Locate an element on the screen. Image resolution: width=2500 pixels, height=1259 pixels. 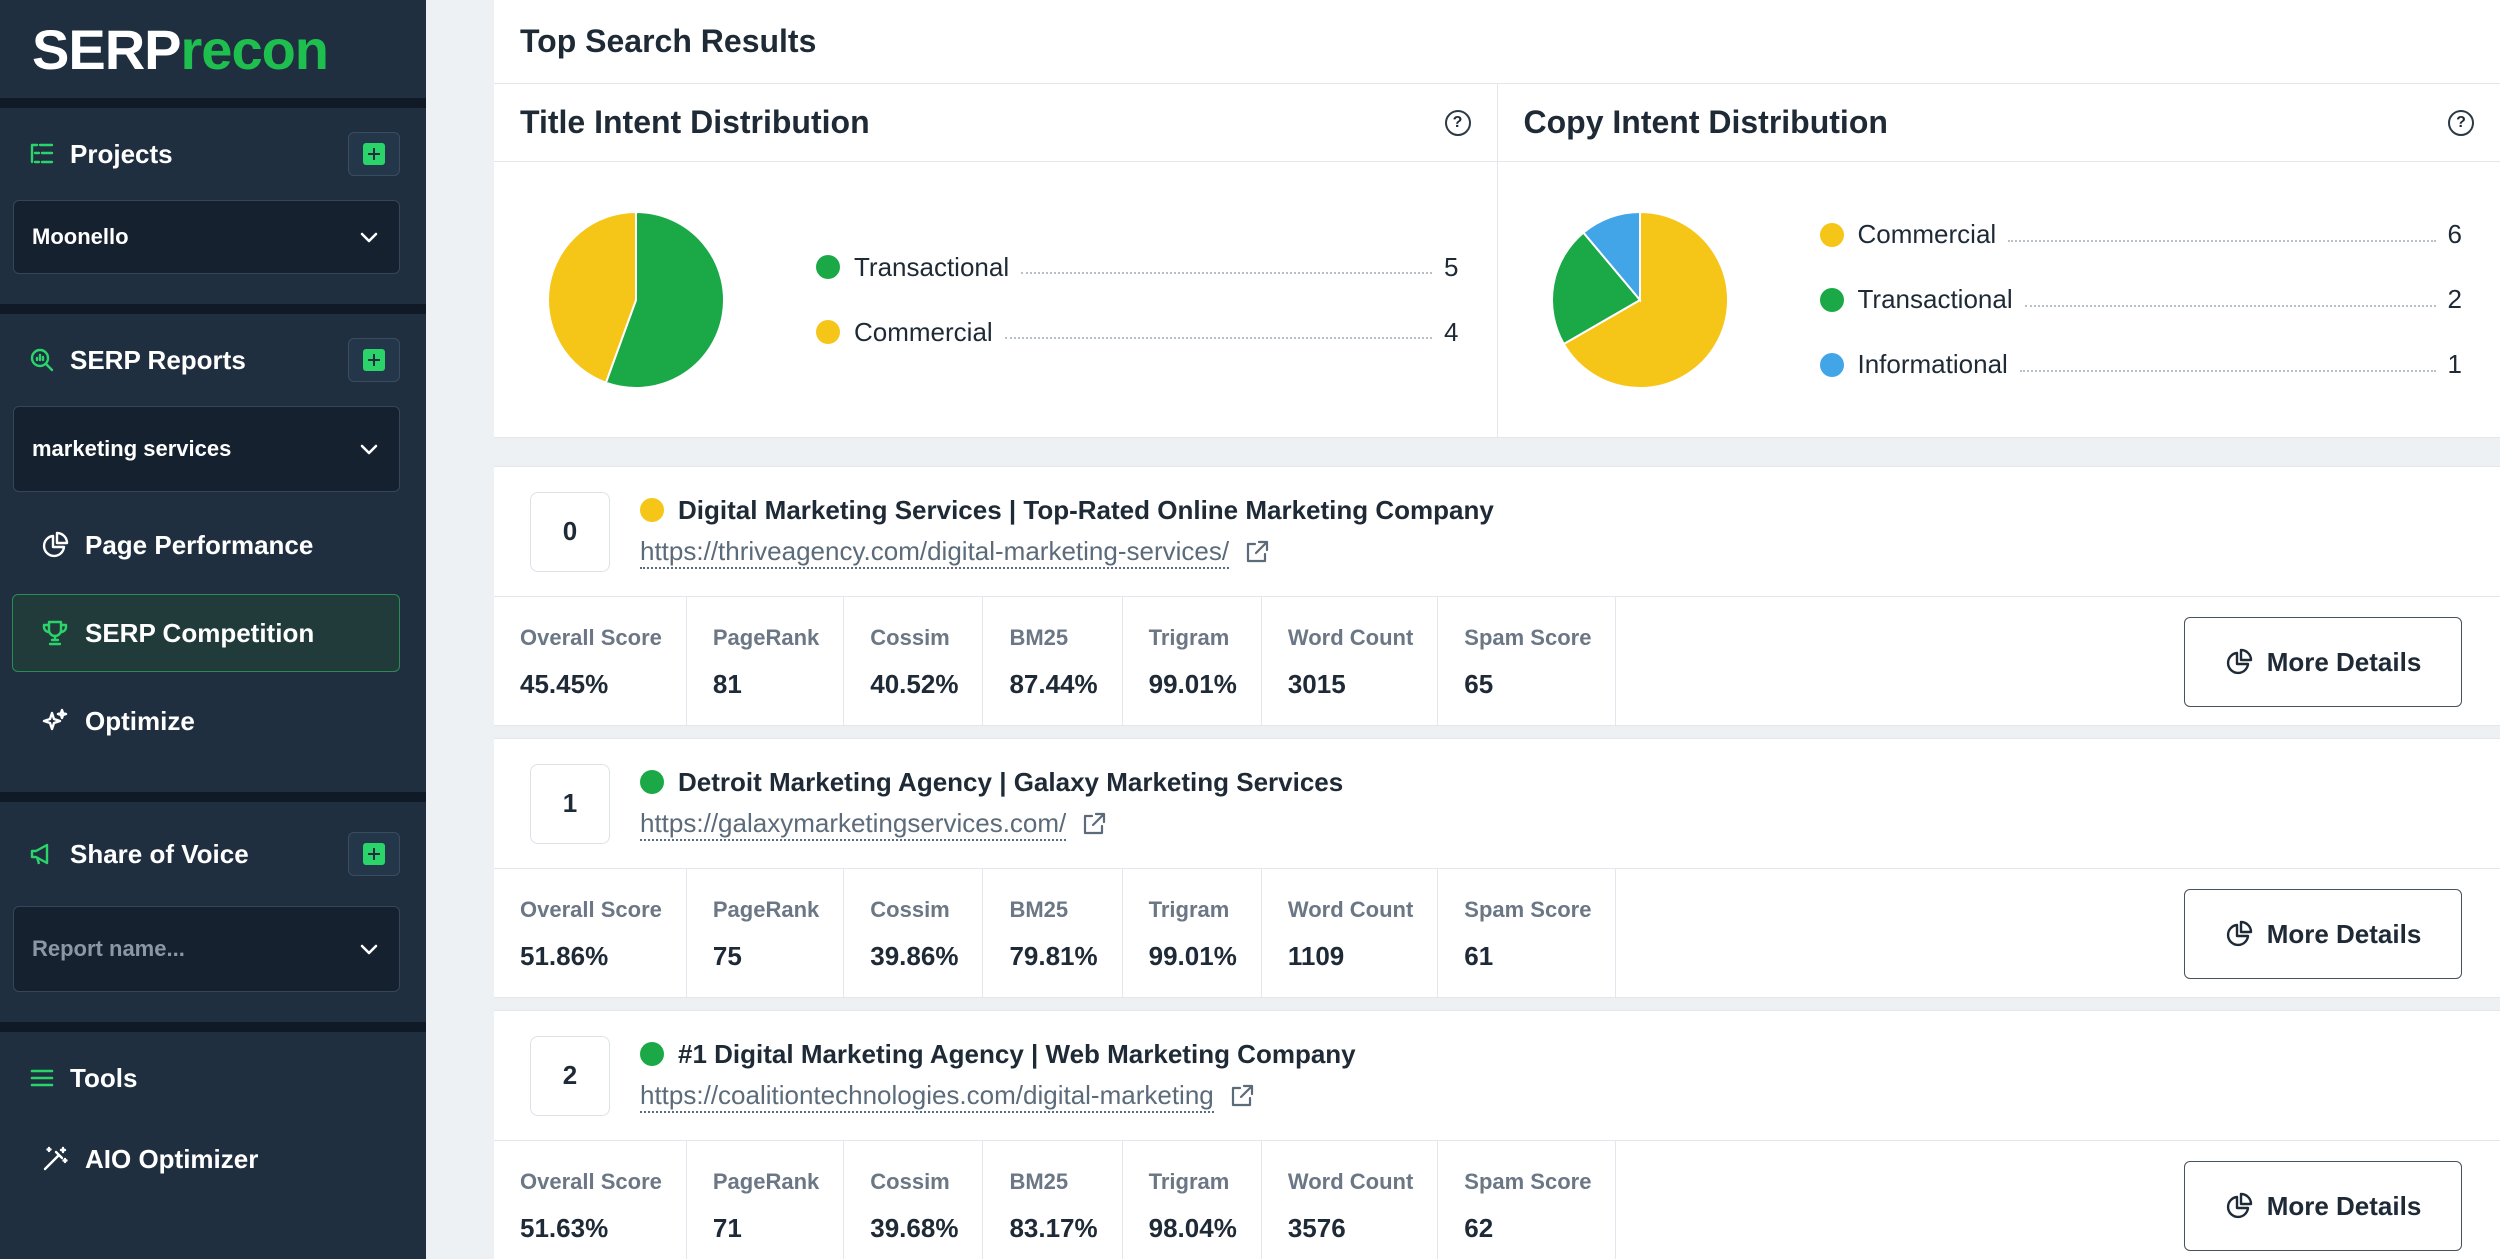
legend-item-informational: Informational 1 is located at coordinates (2140, 364).